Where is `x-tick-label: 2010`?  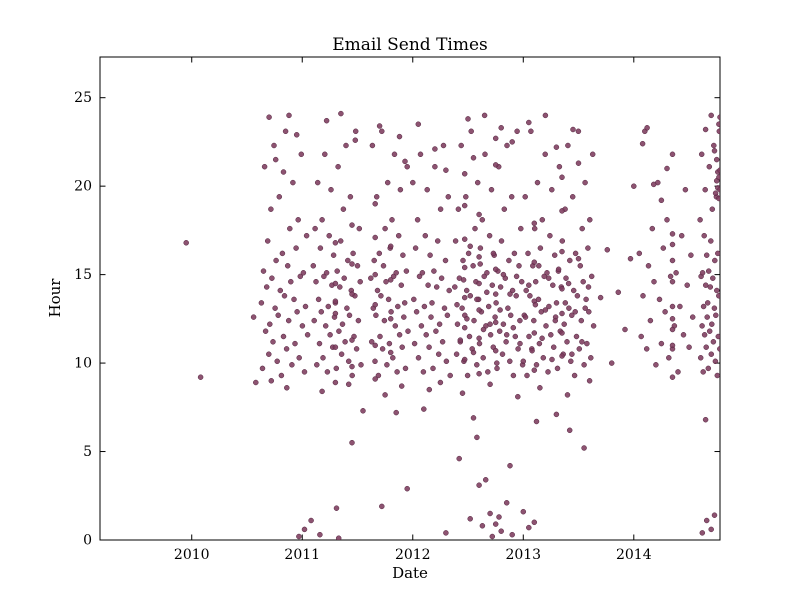
x-tick-label: 2010 is located at coordinates (192, 555).